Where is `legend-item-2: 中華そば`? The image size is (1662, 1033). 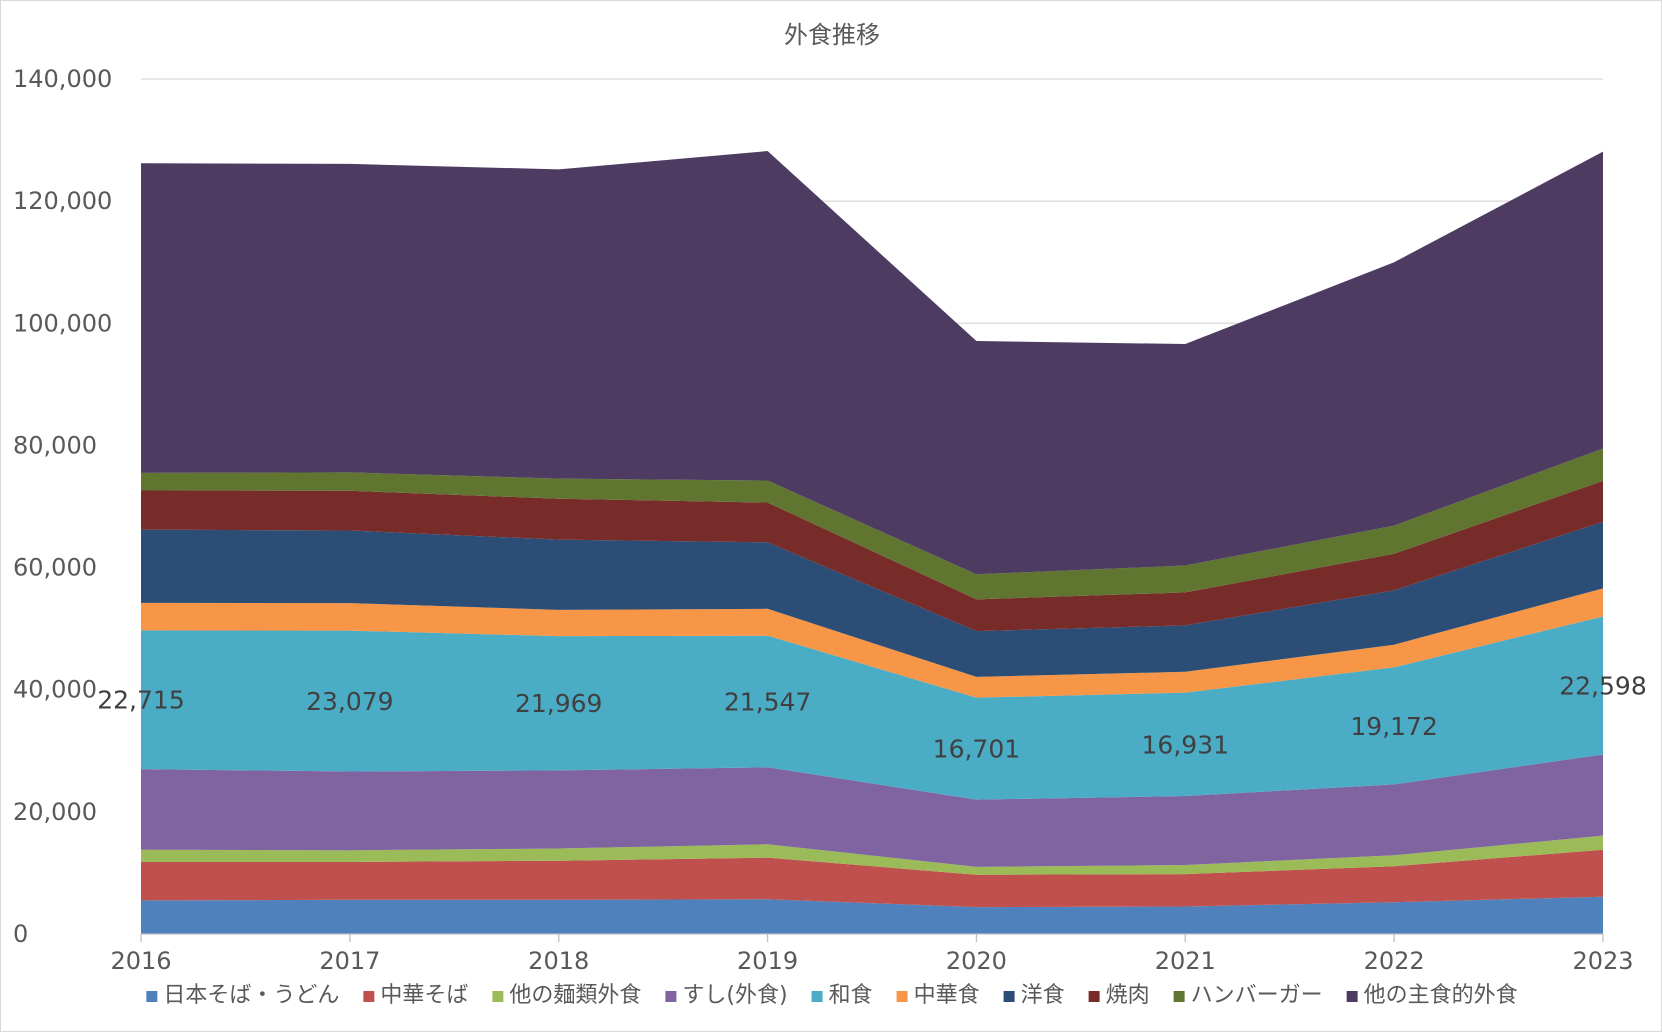
legend-item-2: 中華そば is located at coordinates (415, 995).